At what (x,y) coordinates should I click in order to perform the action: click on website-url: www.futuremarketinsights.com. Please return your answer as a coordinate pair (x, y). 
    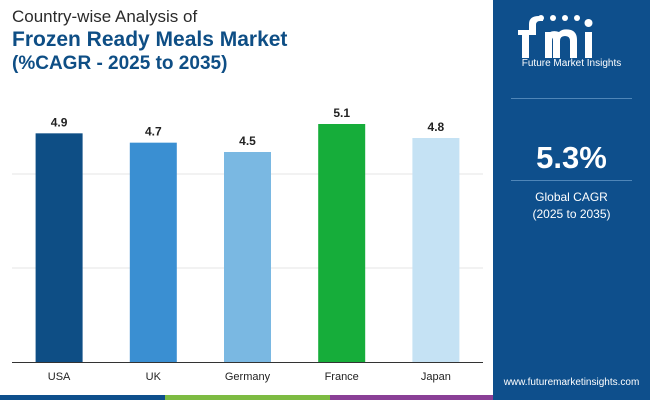
    Looking at the image, I should click on (571, 382).